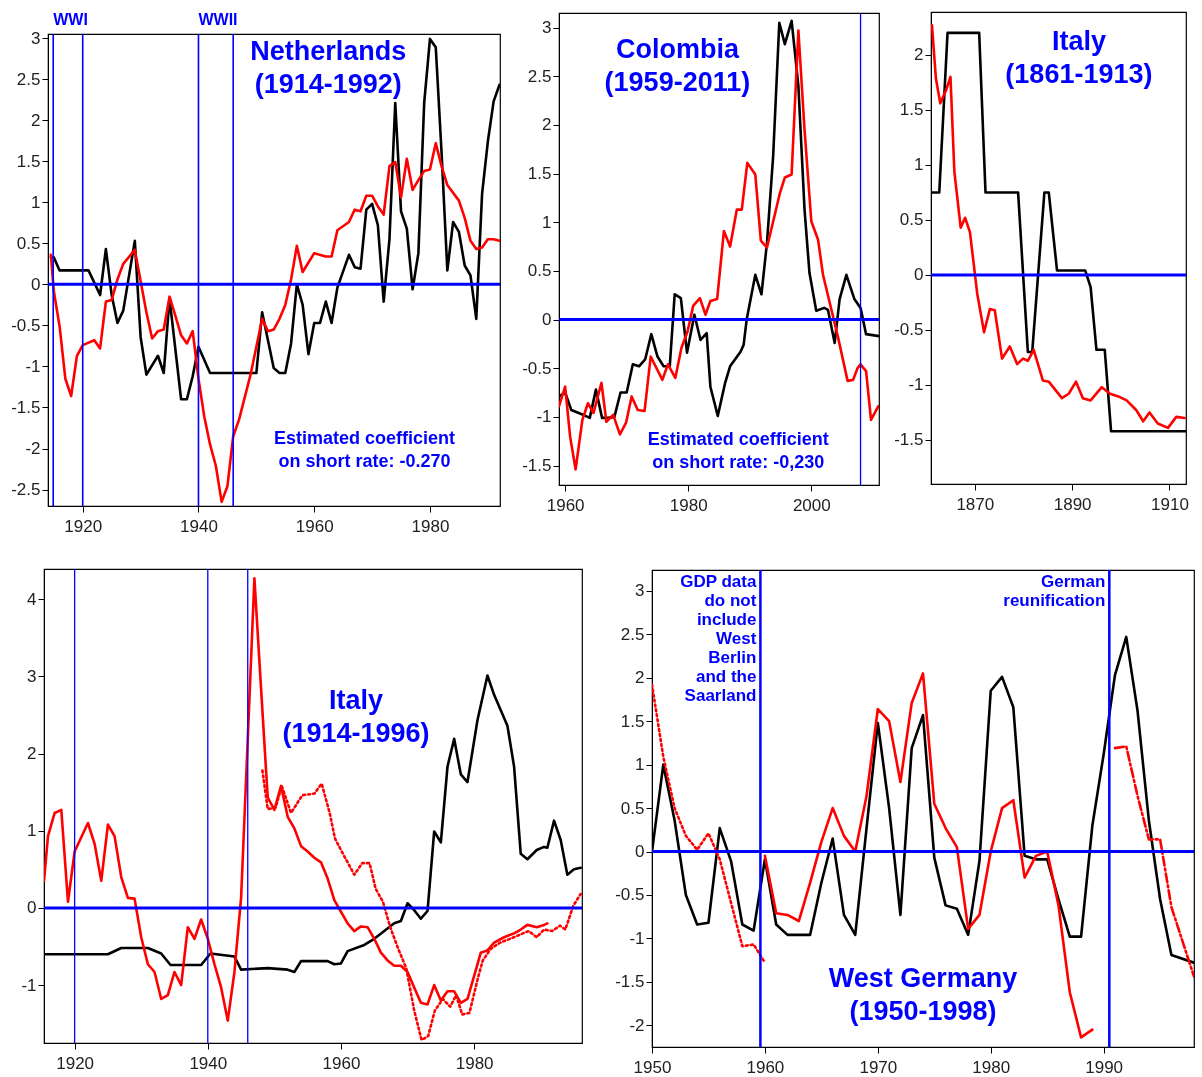  Describe the element at coordinates (32, 599) in the screenshot. I see `y-tick-label: 4` at that location.